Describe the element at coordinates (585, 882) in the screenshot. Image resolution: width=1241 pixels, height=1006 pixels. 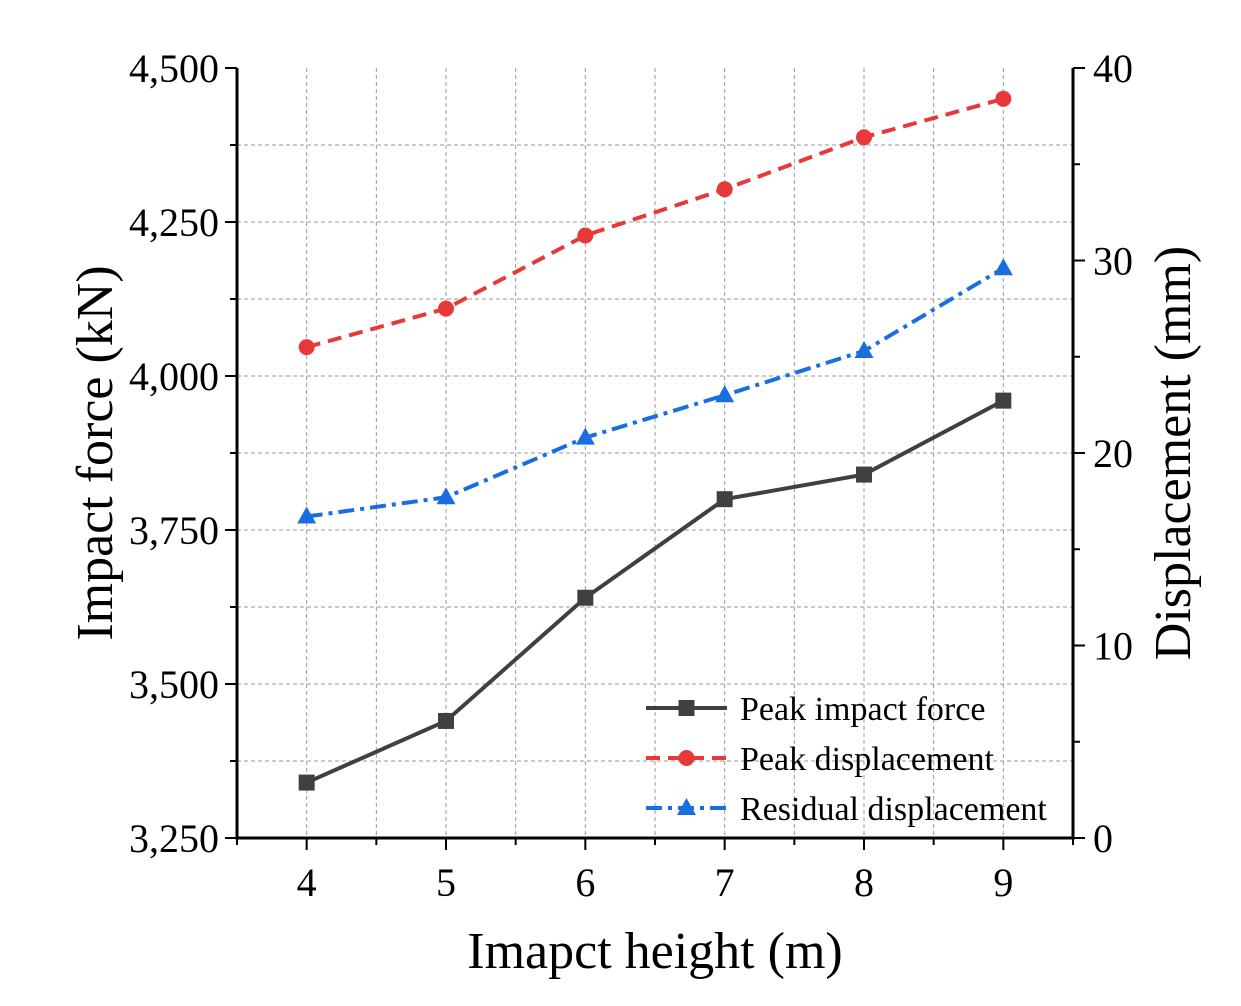
I see `x-tick-label: 6` at that location.